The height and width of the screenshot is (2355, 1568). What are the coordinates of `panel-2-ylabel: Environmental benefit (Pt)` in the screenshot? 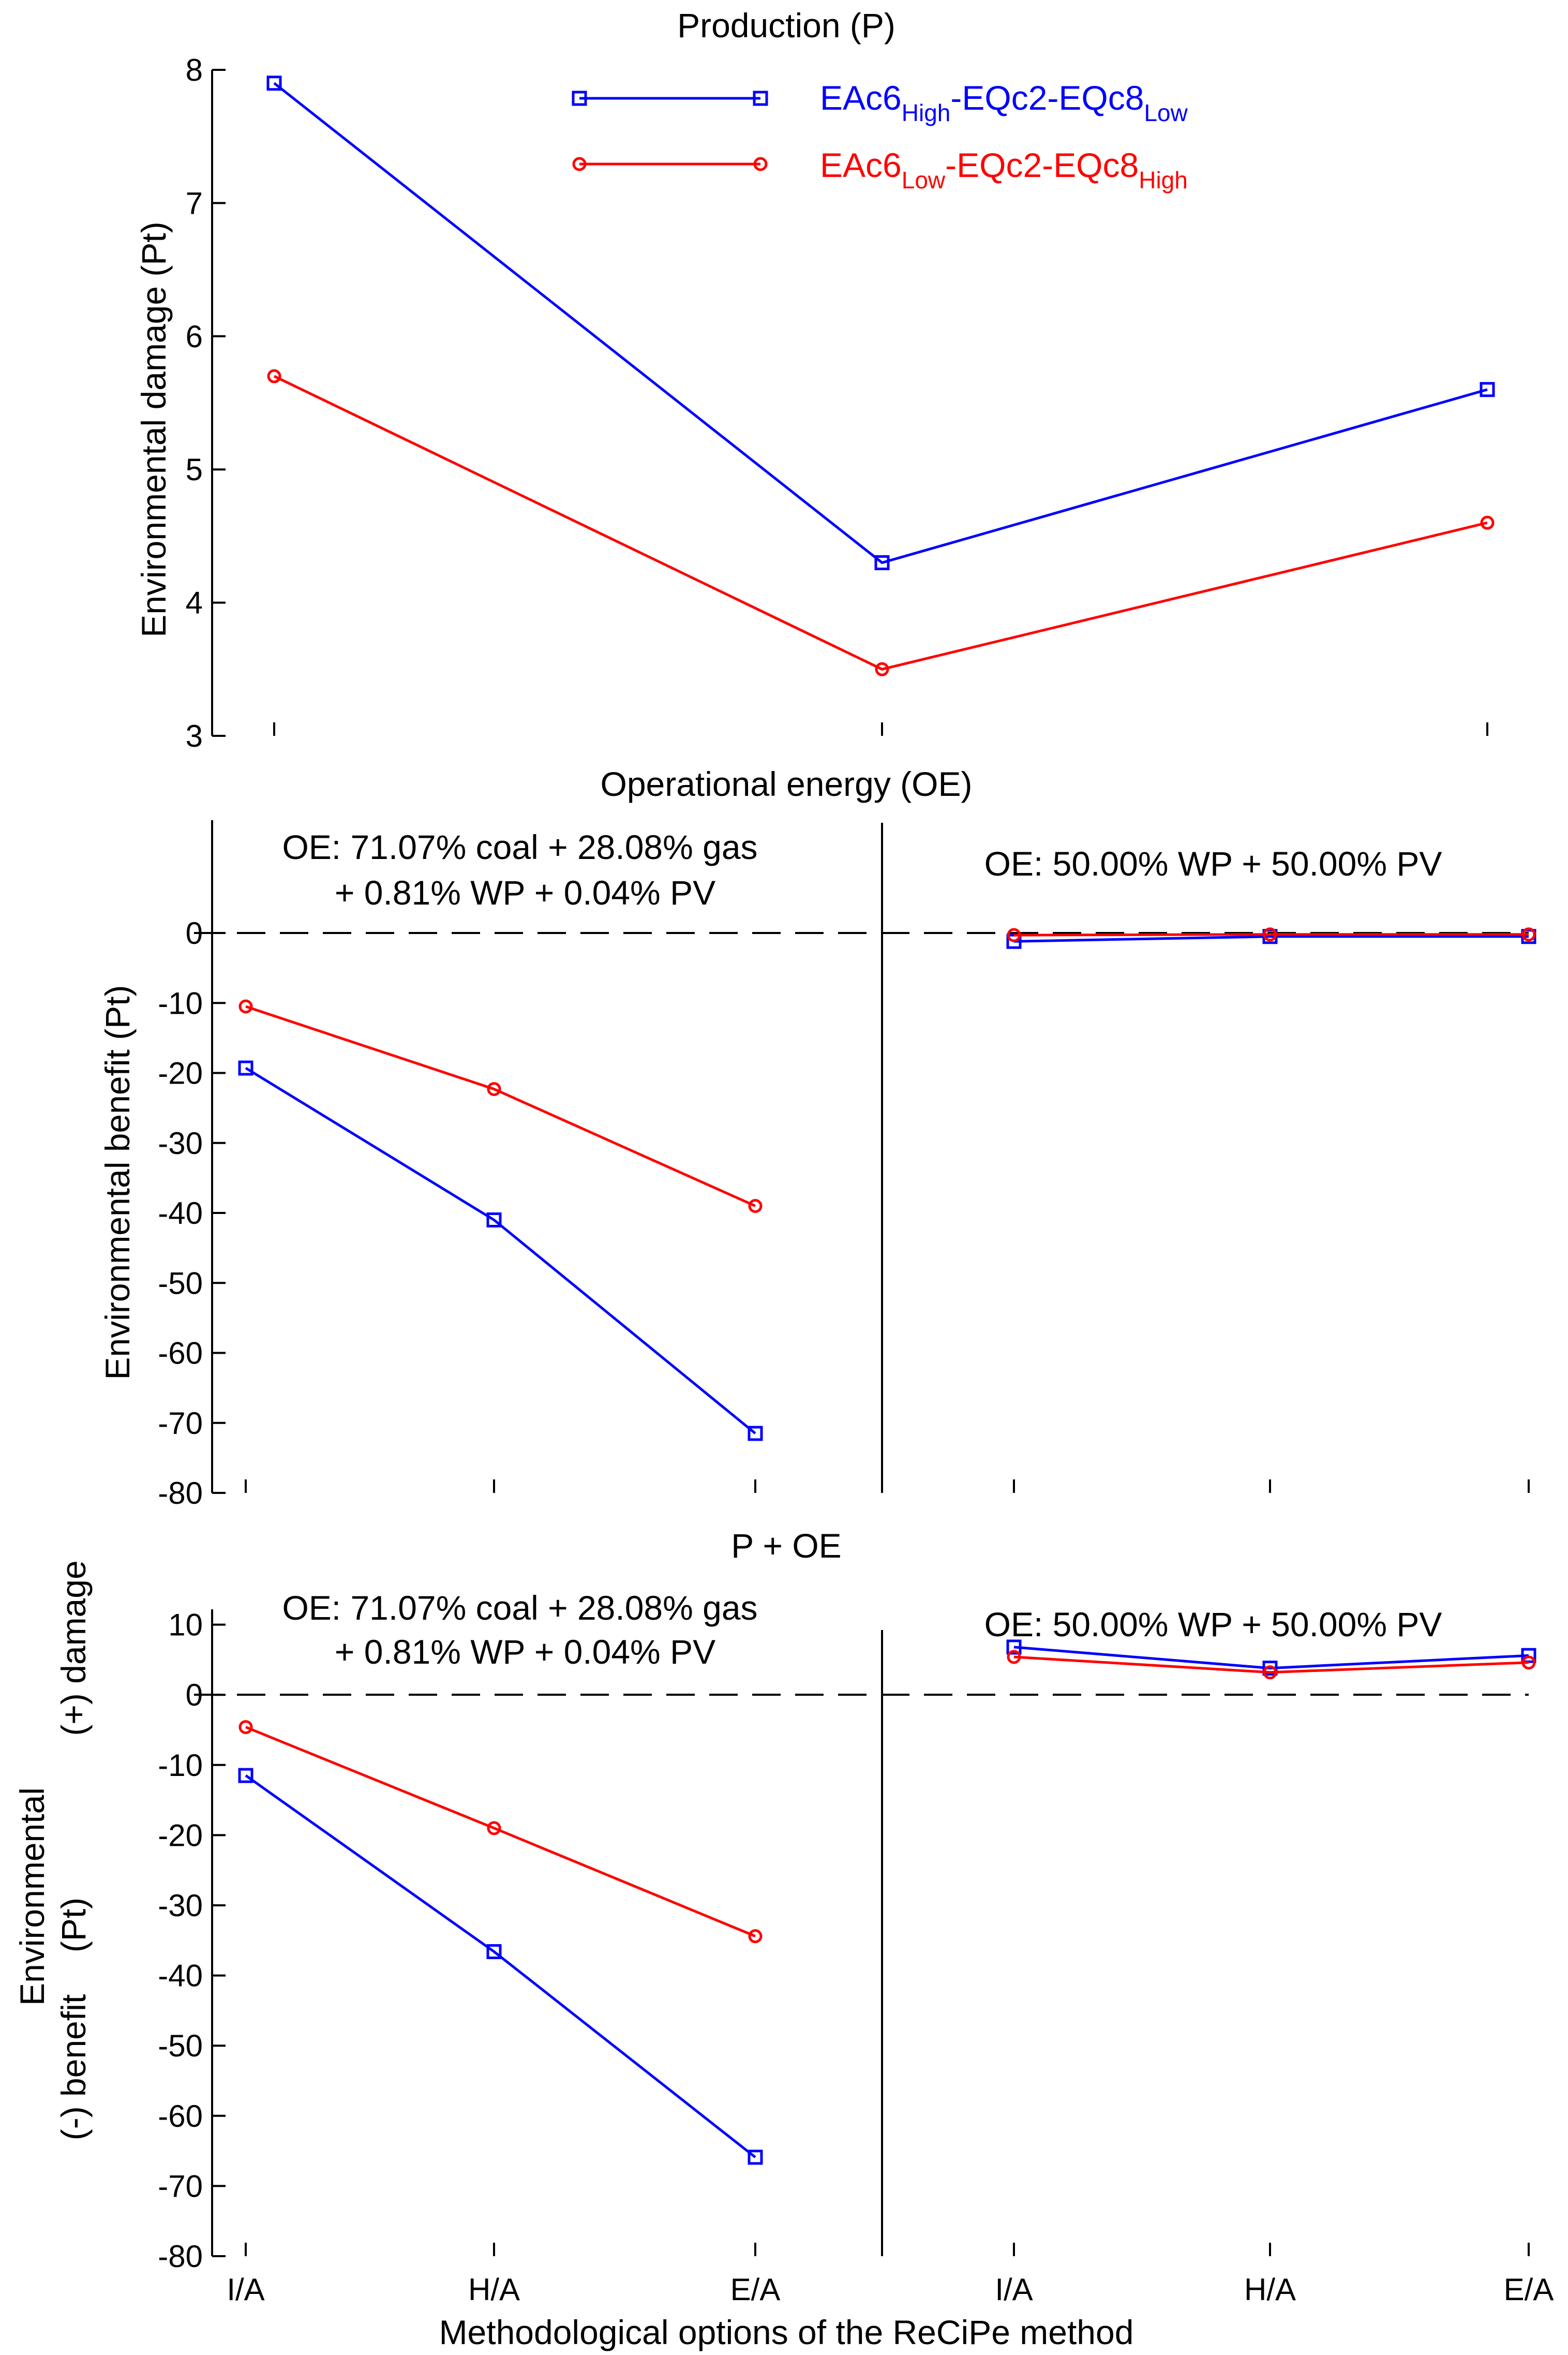 It's located at (117, 1182).